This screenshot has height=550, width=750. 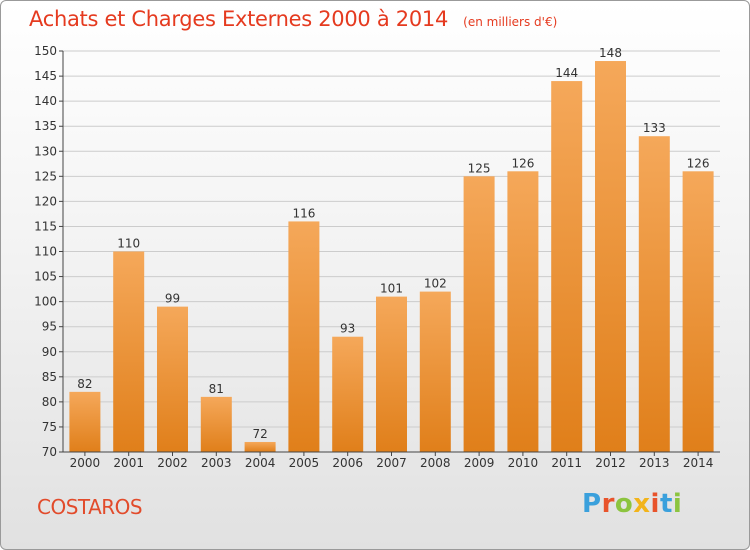 I want to click on x-tick-label: 2008, so click(x=435, y=463).